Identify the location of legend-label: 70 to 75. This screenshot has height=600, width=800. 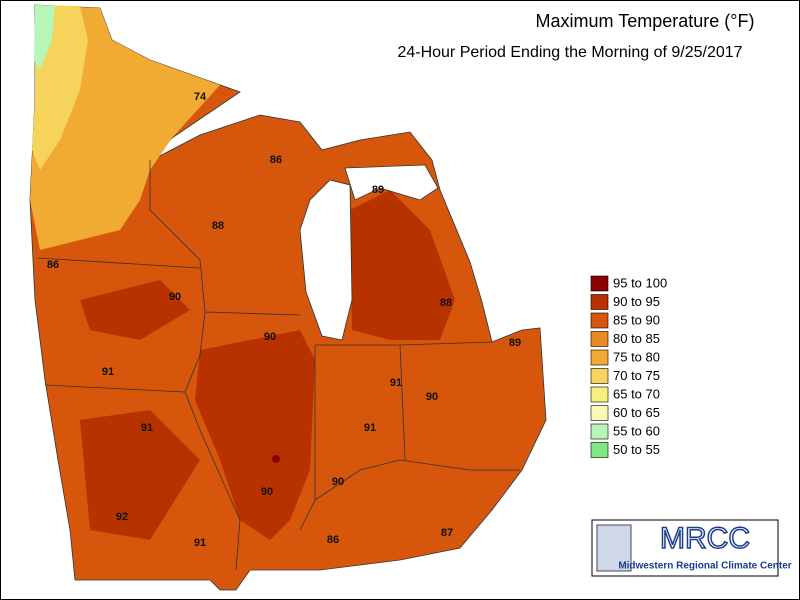
(636, 375).